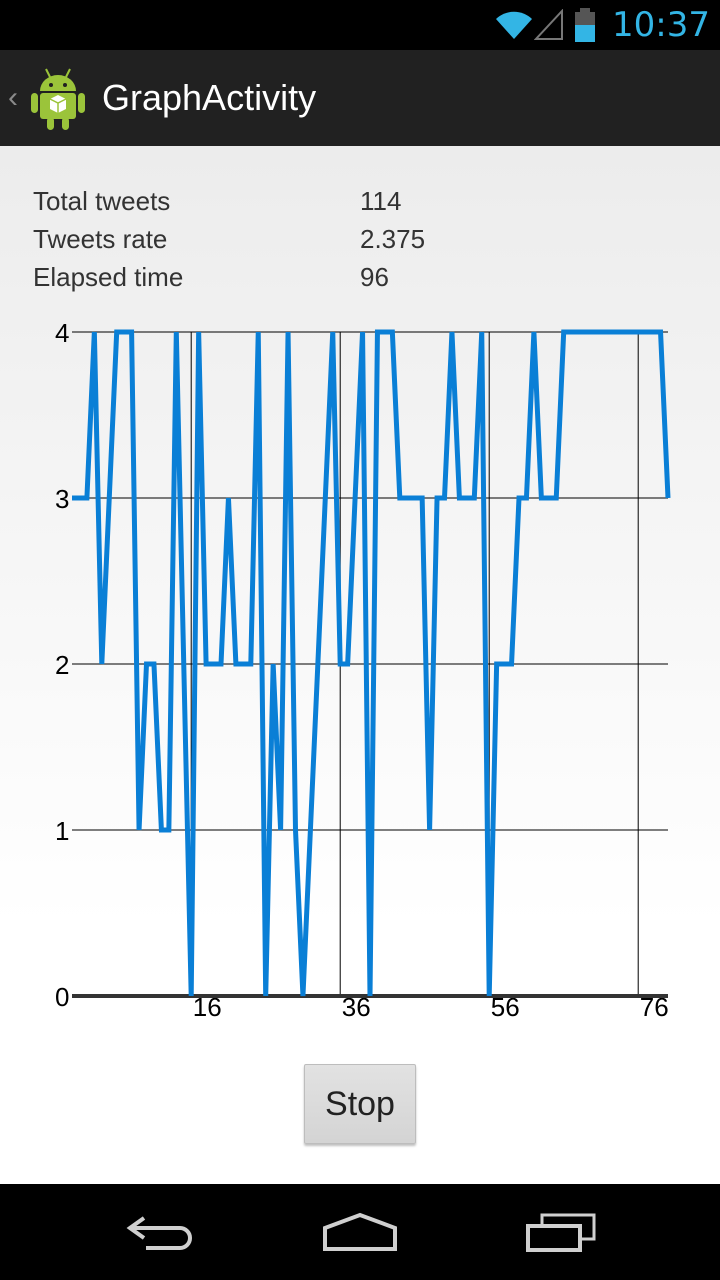 The image size is (720, 1280). I want to click on recent-apps-icon, so click(561, 1232).